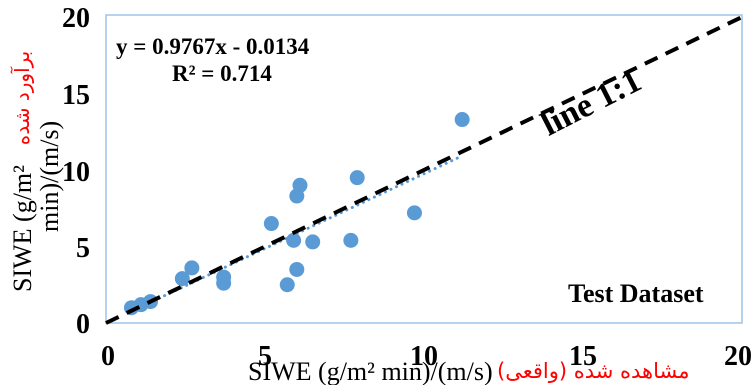 This screenshot has width=754, height=385. What do you see at coordinates (636, 293) in the screenshot?
I see `dataset-label: Test Dataset` at bounding box center [636, 293].